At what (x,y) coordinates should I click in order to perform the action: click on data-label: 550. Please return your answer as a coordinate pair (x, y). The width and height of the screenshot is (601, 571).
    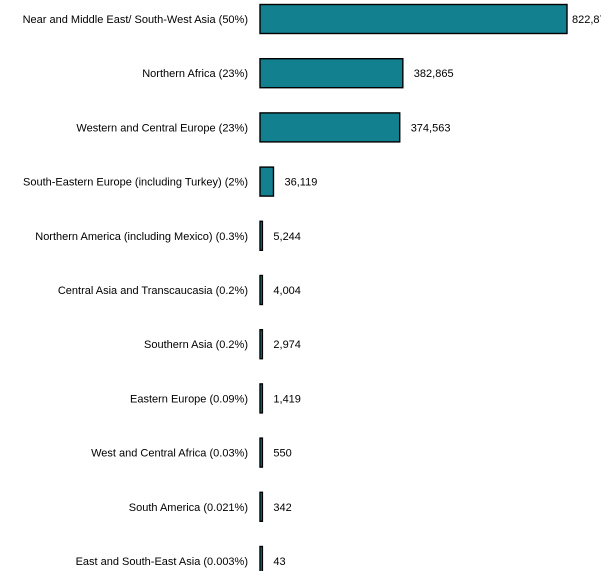
    Looking at the image, I should click on (282, 454).